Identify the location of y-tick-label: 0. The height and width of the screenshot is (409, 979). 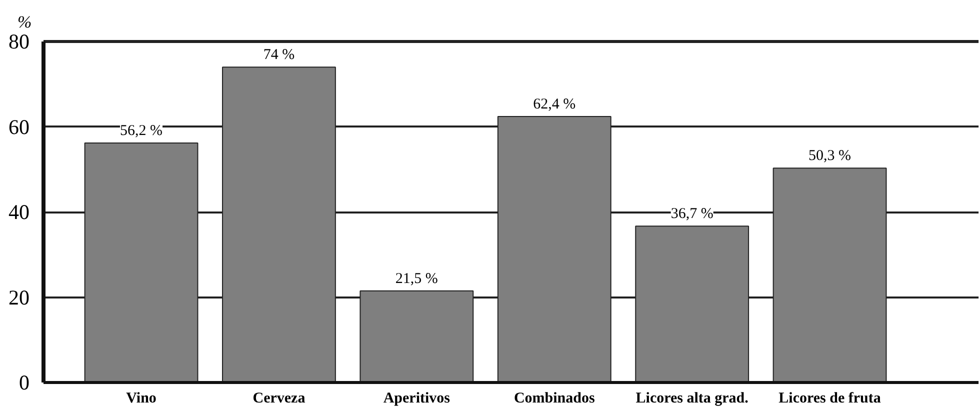
(24, 382).